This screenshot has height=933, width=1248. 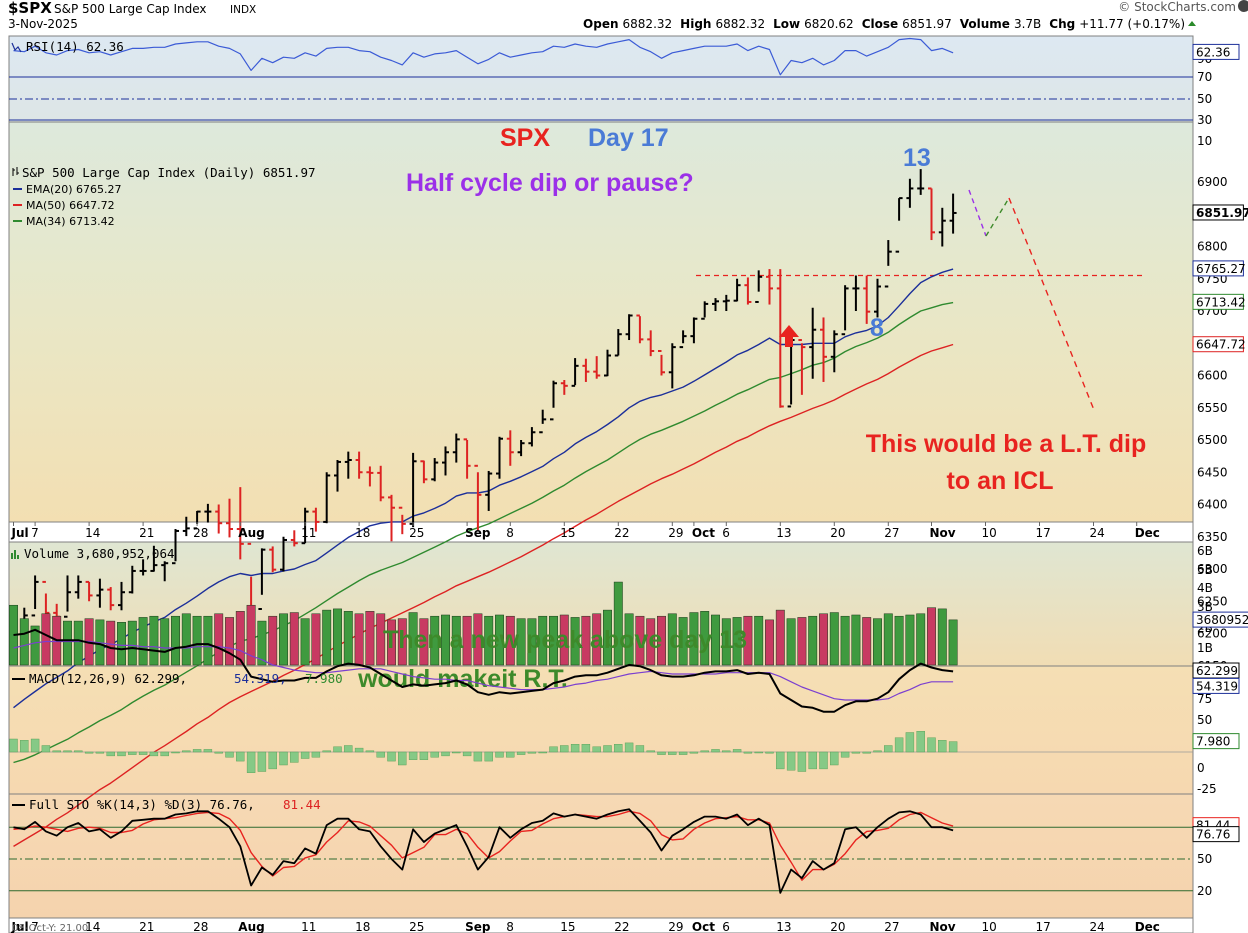 What do you see at coordinates (1204, 891) in the screenshot?
I see `sto-tick: 20` at bounding box center [1204, 891].